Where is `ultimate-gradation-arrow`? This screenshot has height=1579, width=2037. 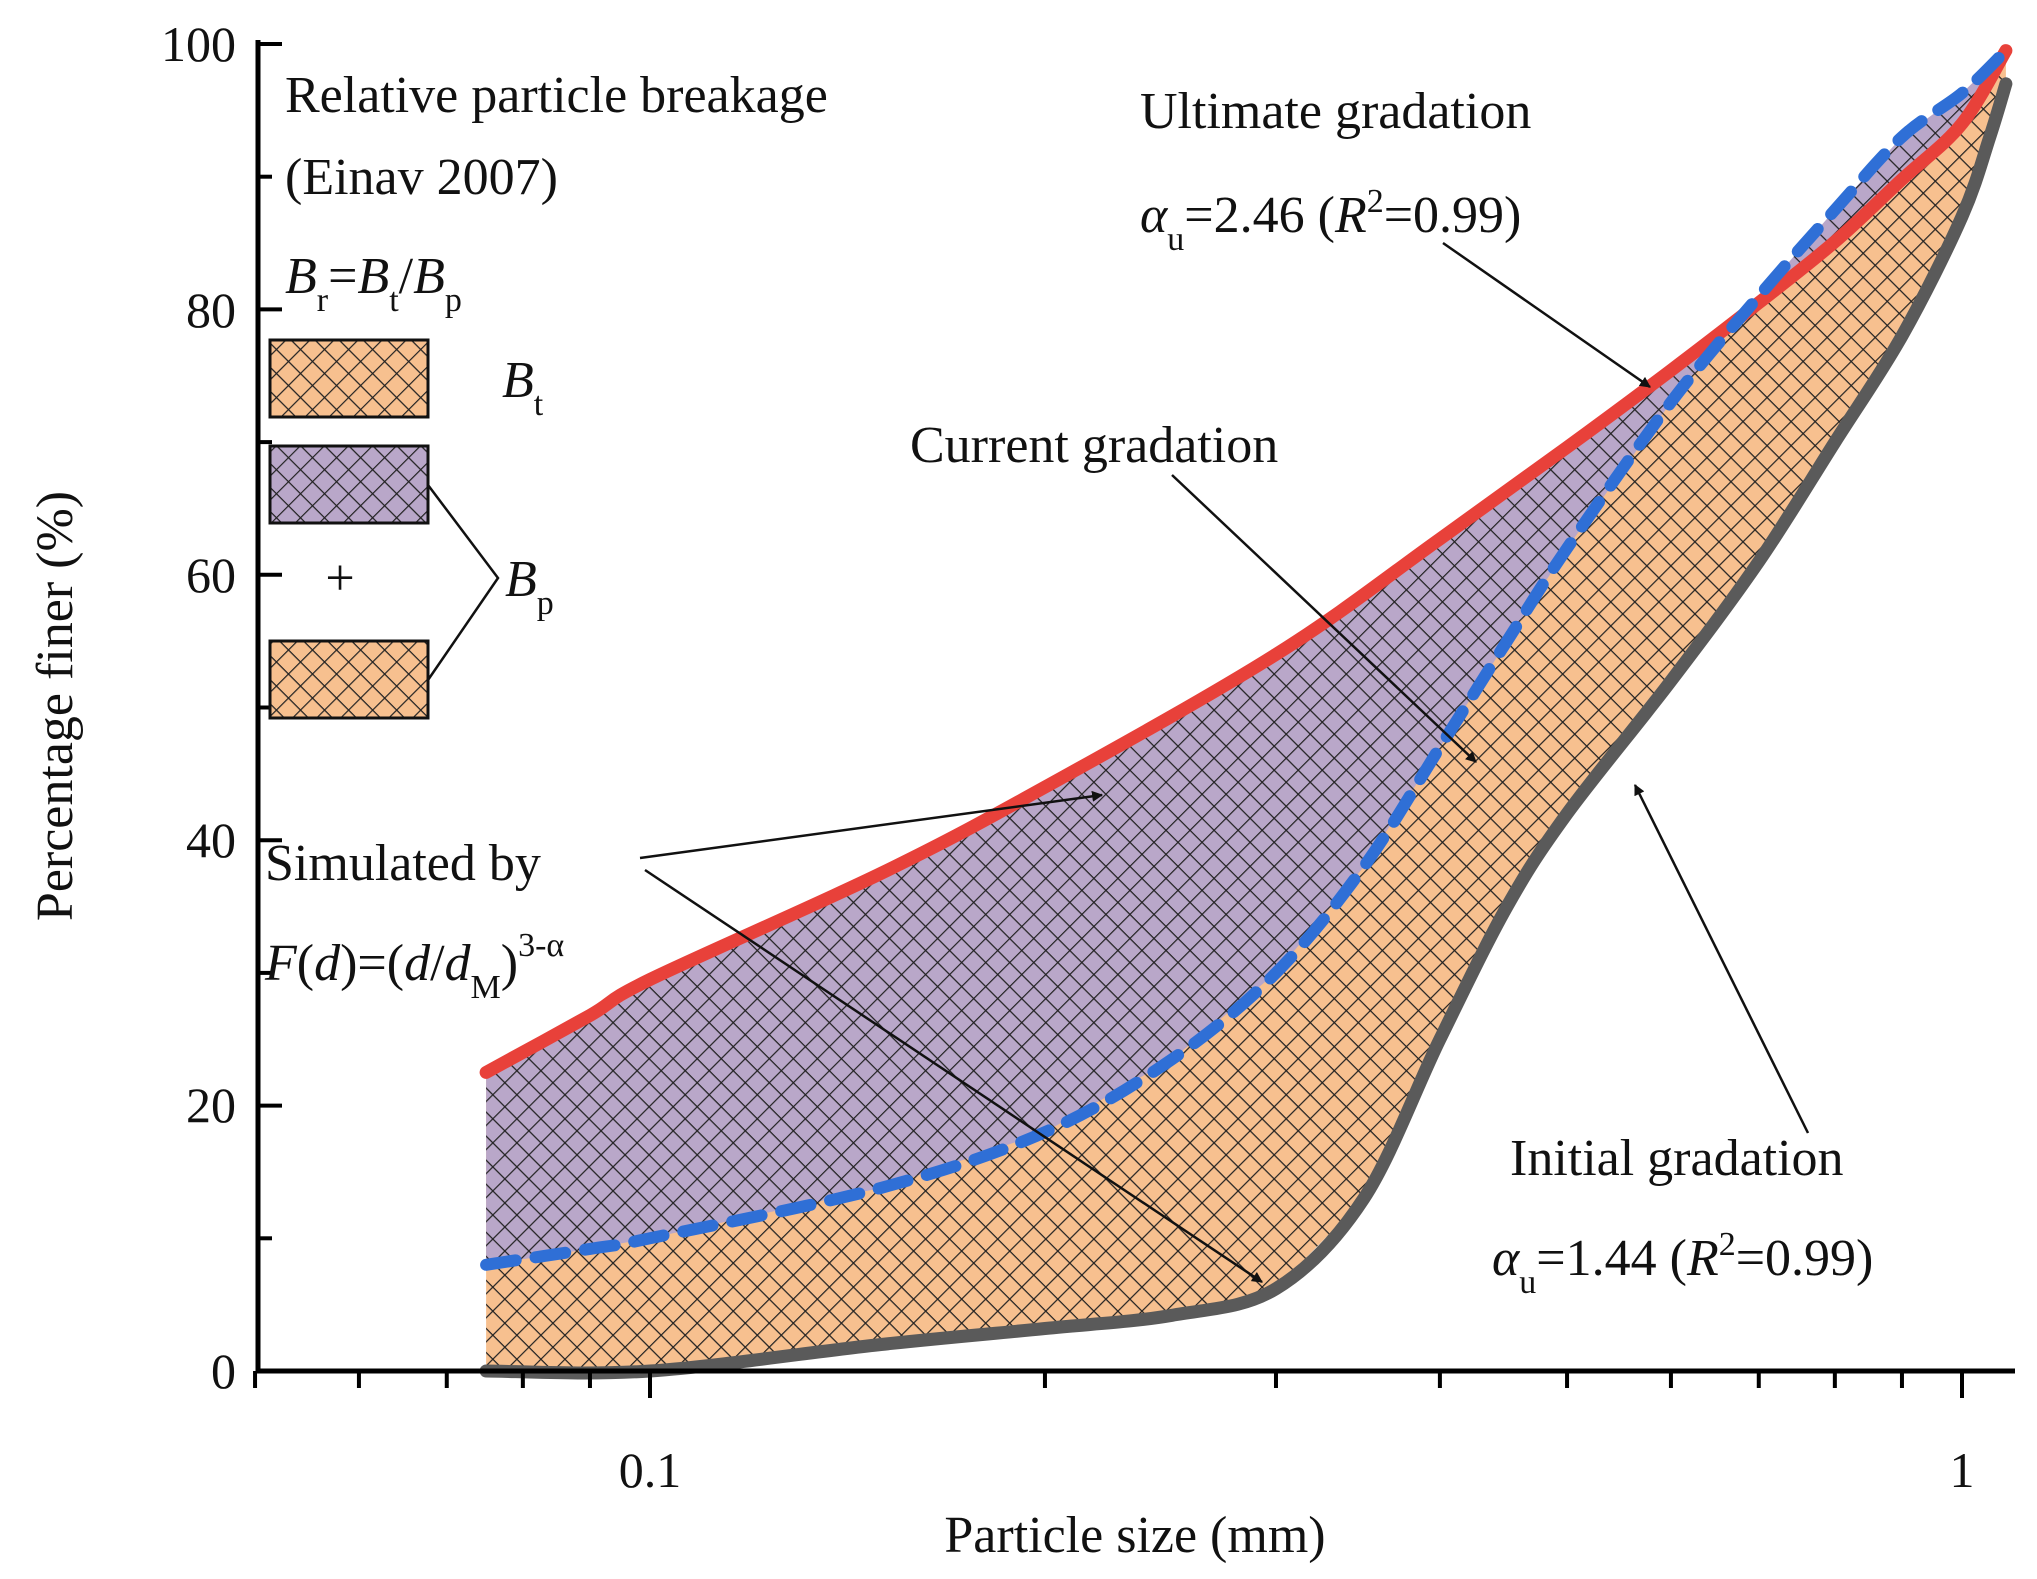 ultimate-gradation-arrow is located at coordinates (1546, 315).